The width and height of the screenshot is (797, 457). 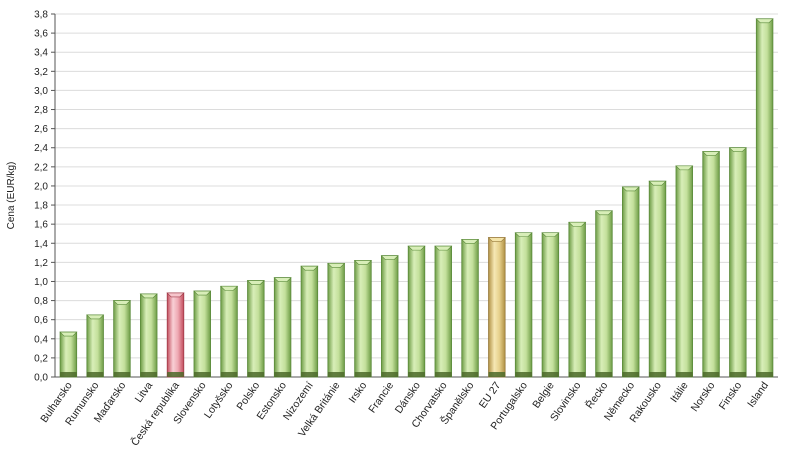 I want to click on y-tick-label: 2,0, so click(x=41, y=186).